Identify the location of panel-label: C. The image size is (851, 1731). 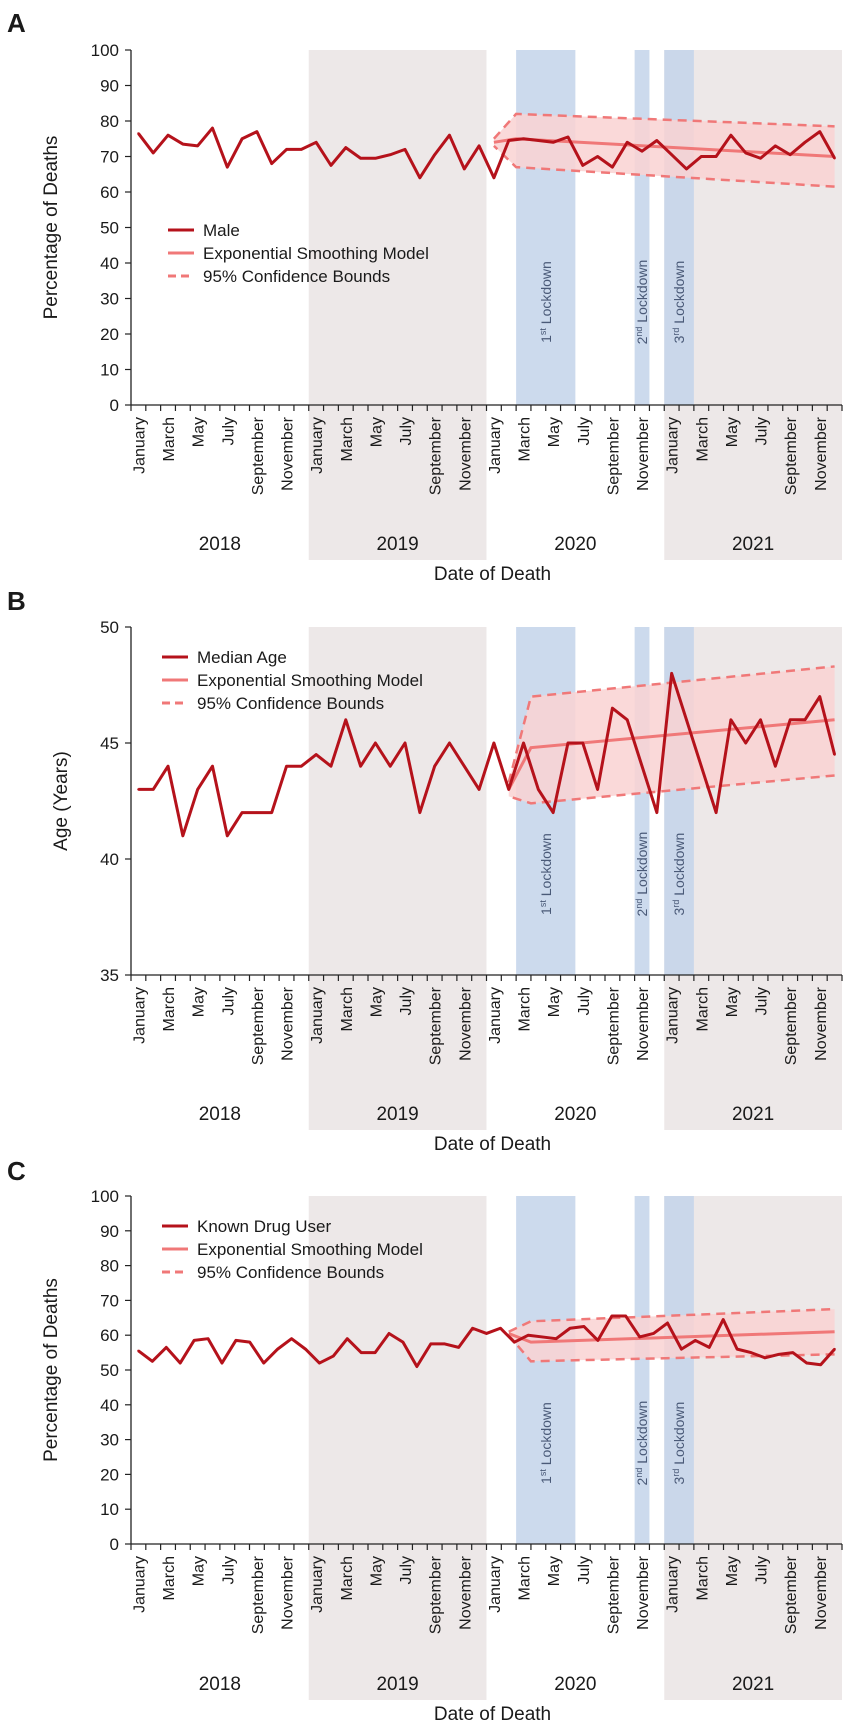
(16, 1171).